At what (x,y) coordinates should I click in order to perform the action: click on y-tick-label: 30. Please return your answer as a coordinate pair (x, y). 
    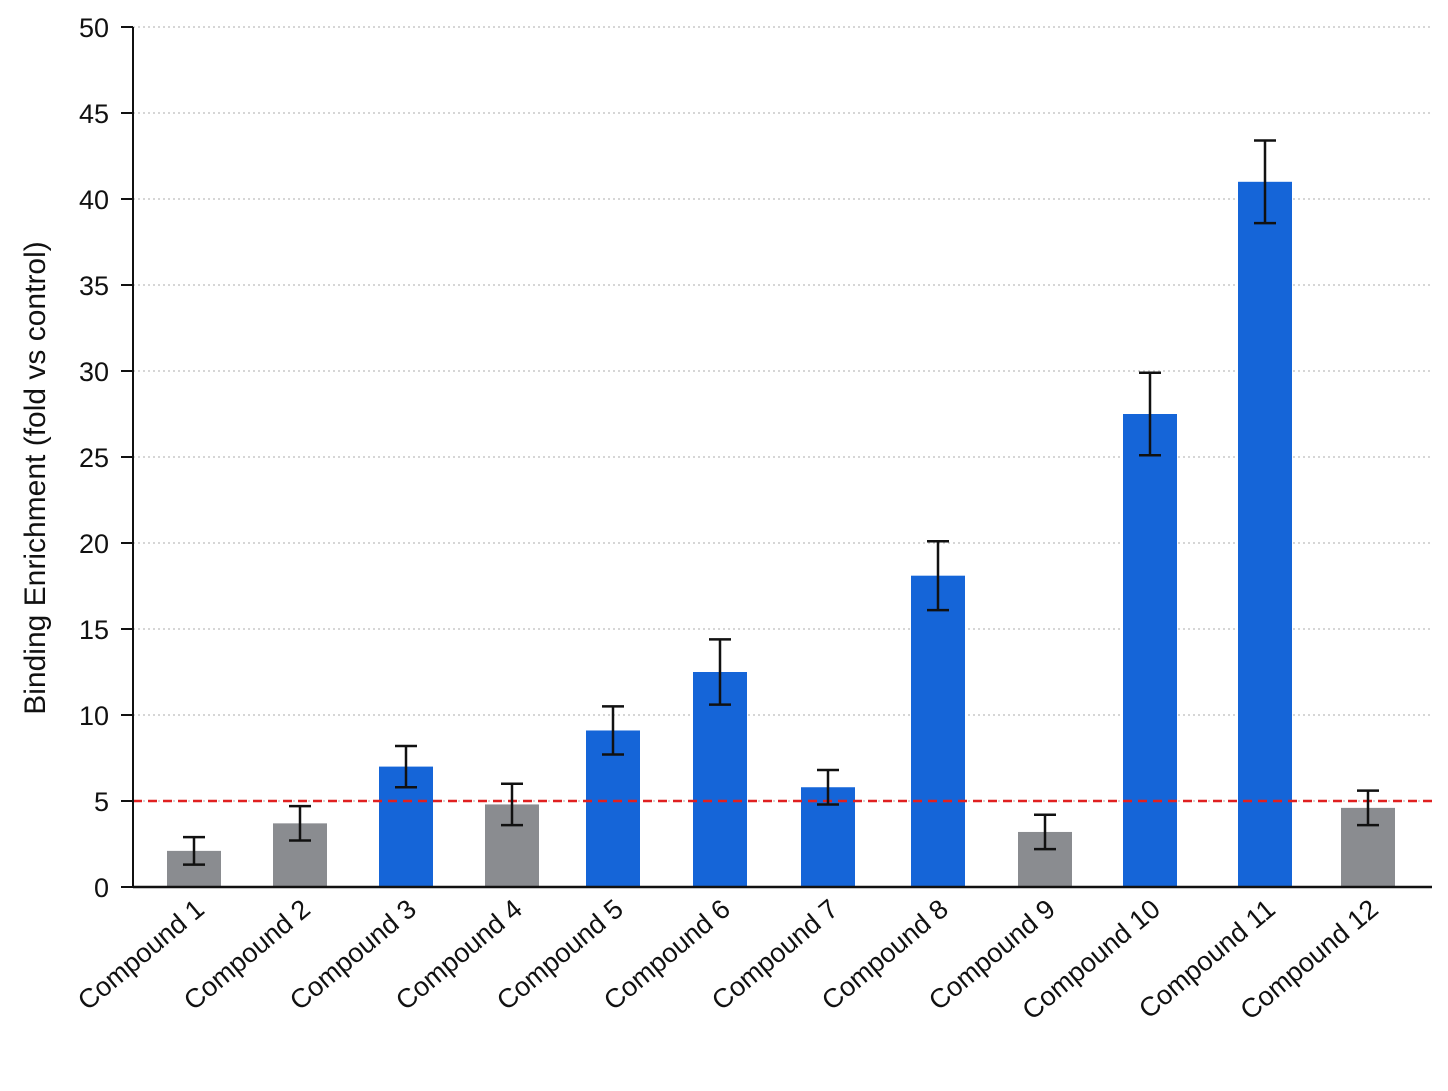
    Looking at the image, I should click on (94, 372).